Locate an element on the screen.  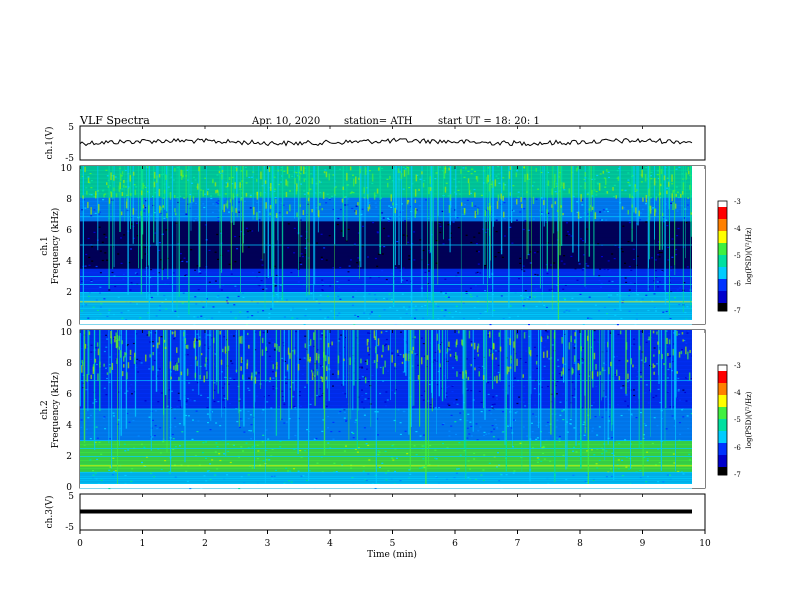
ch1-cbar-tick--6: -6 is located at coordinates (737, 284).